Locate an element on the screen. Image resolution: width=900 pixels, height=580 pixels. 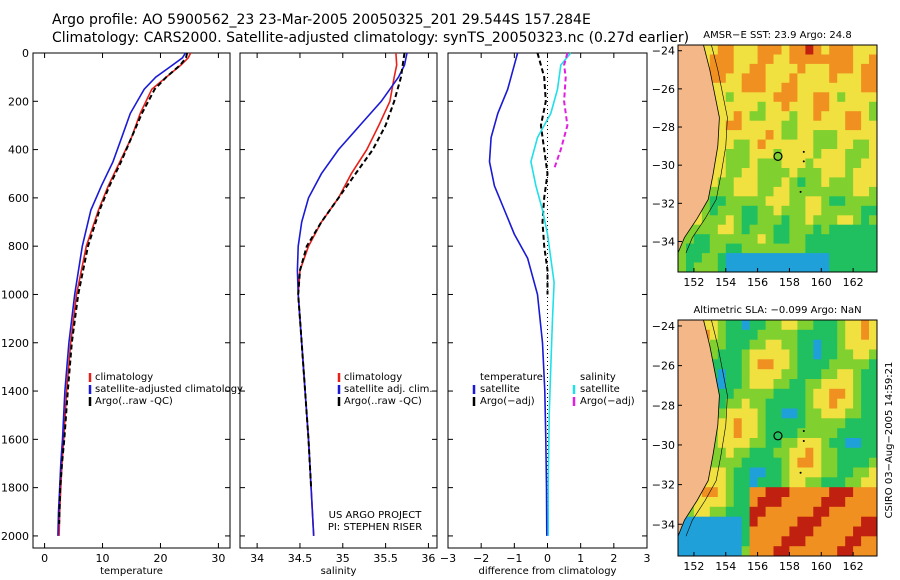
difference-xlabel: difference from climatology is located at coordinates (548, 571).